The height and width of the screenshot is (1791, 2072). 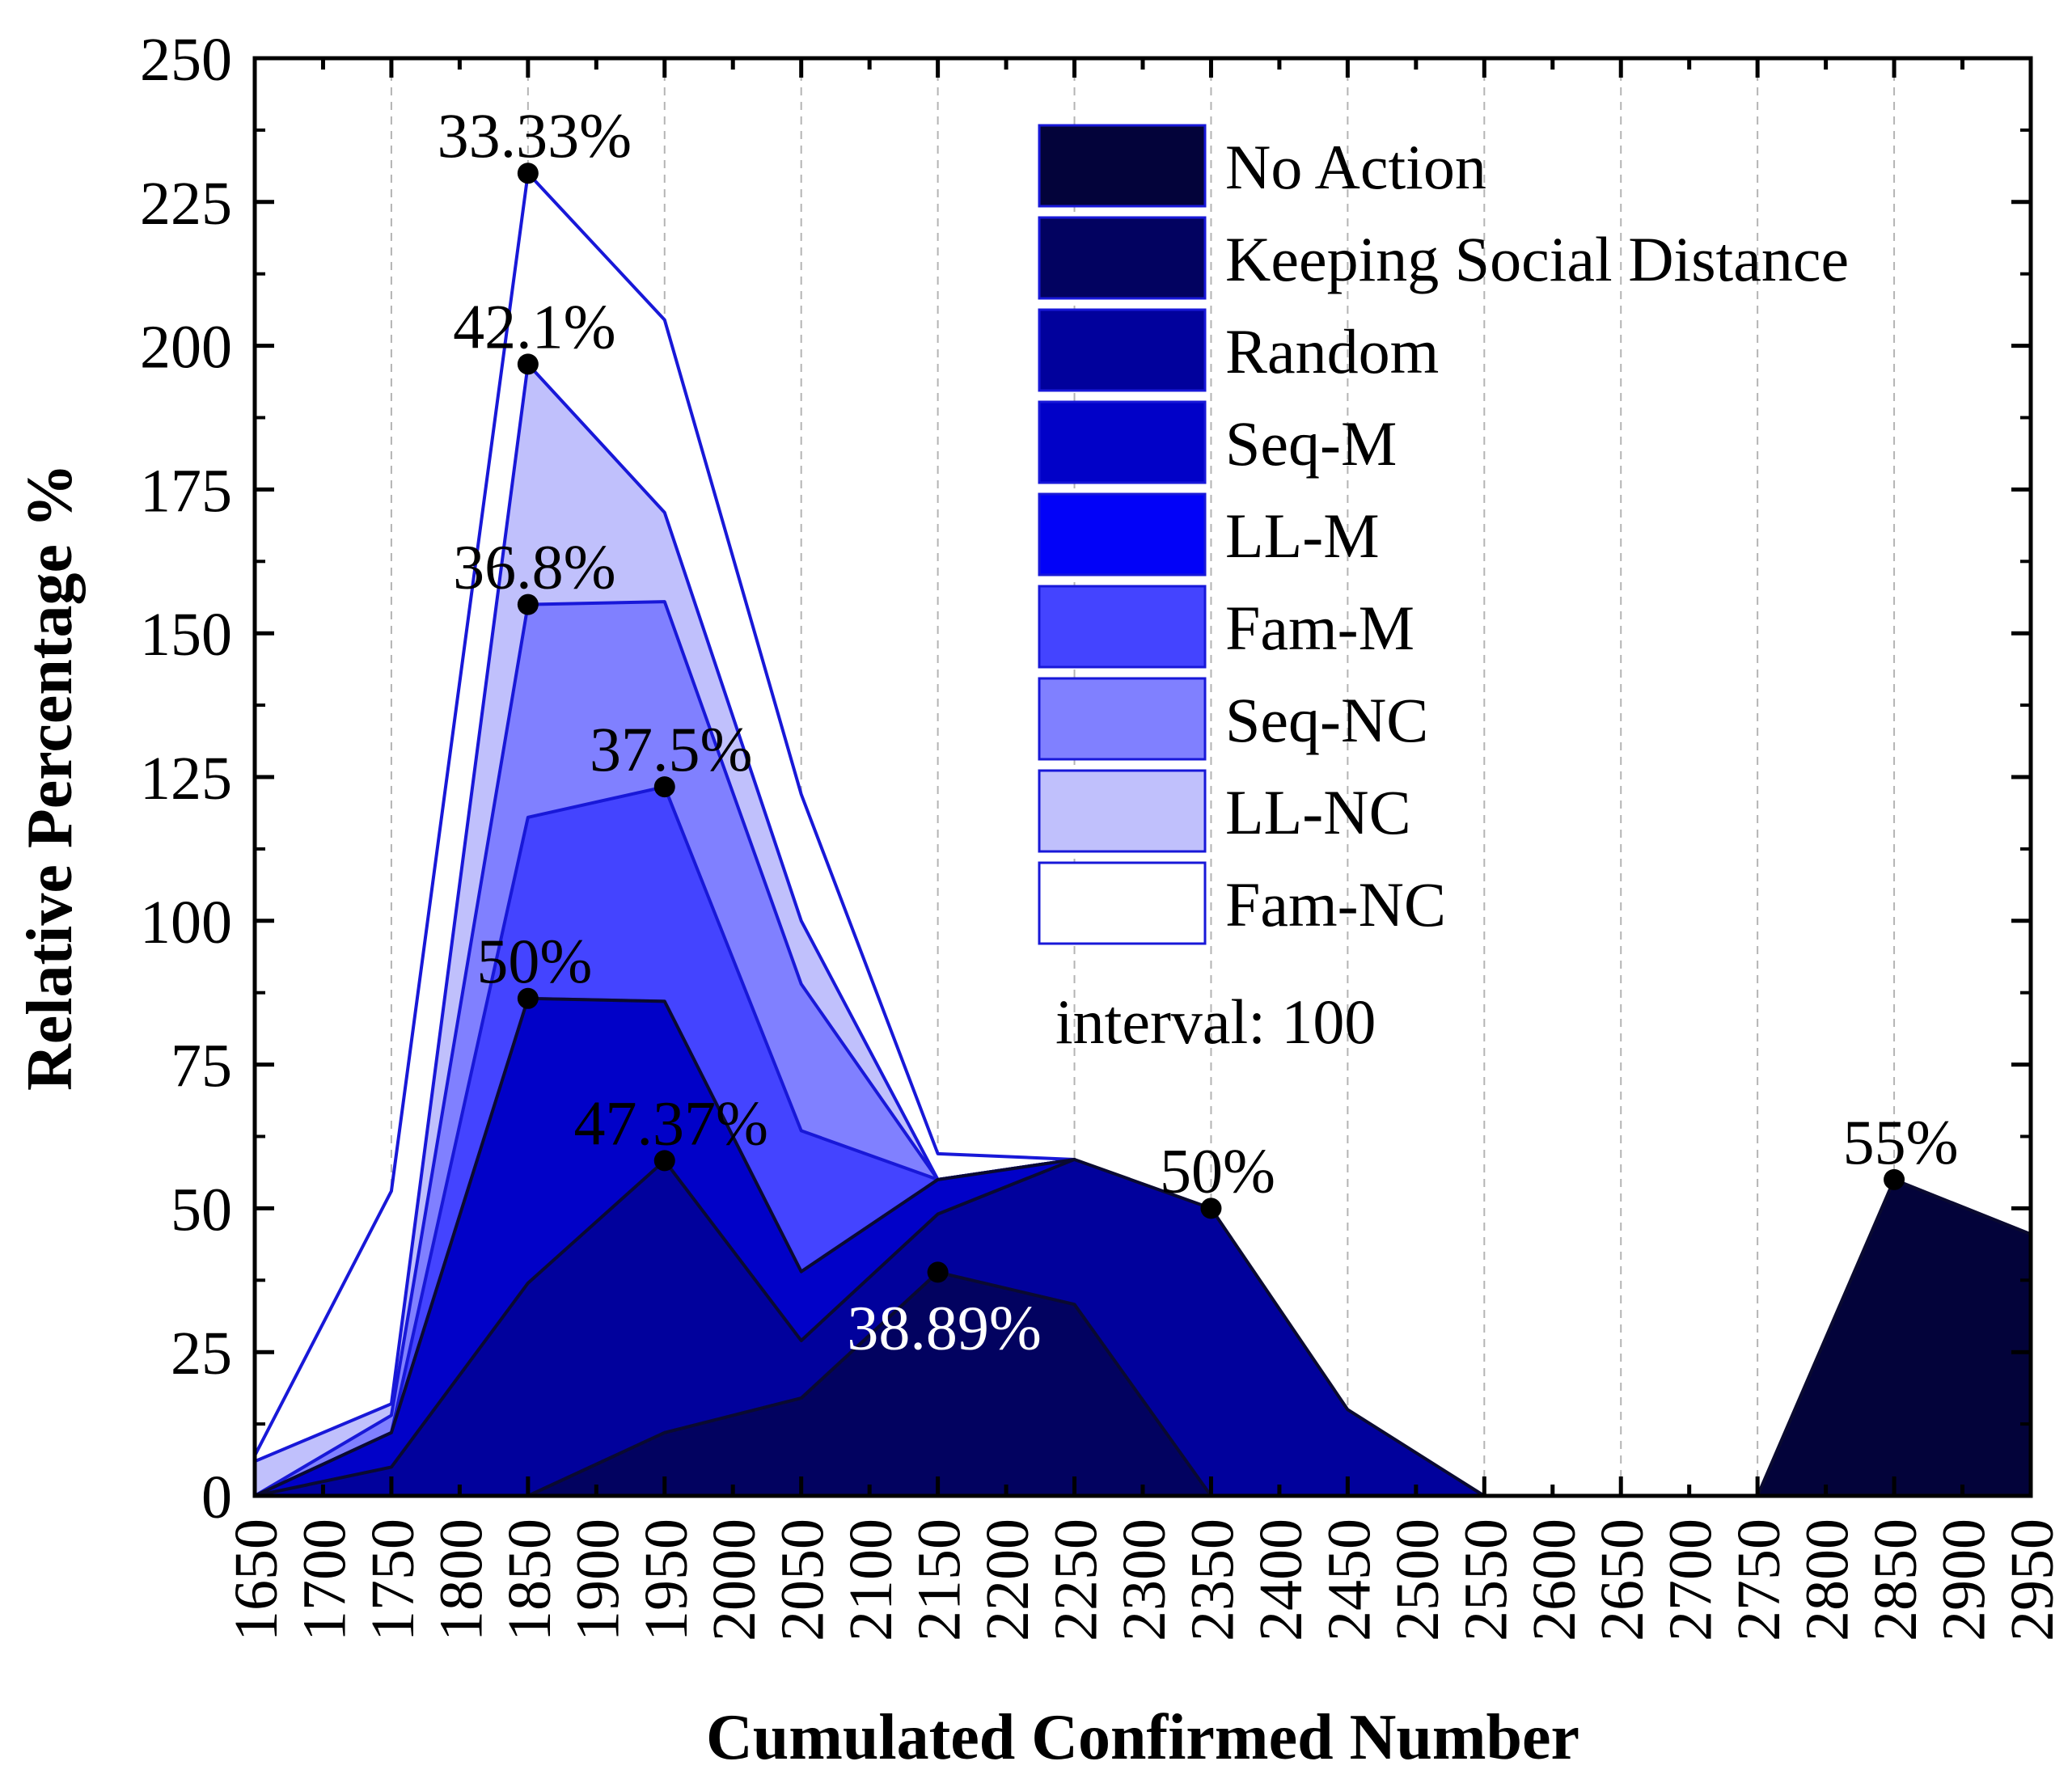 What do you see at coordinates (1355, 167) in the screenshot?
I see `legend-label: No Action` at bounding box center [1355, 167].